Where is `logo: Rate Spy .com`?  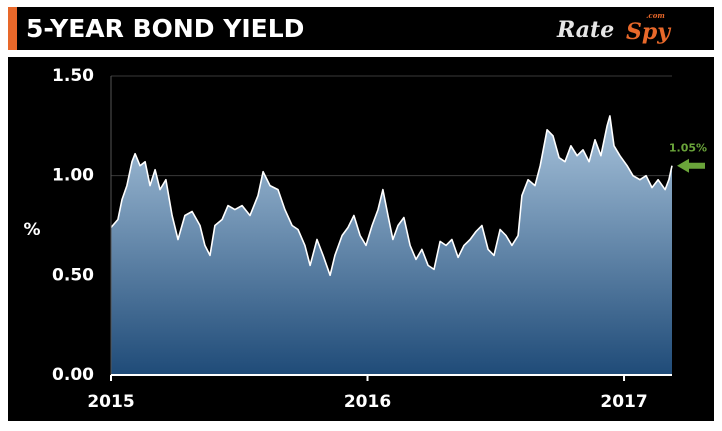
logo: Rate Spy .com is located at coordinates (614, 28).